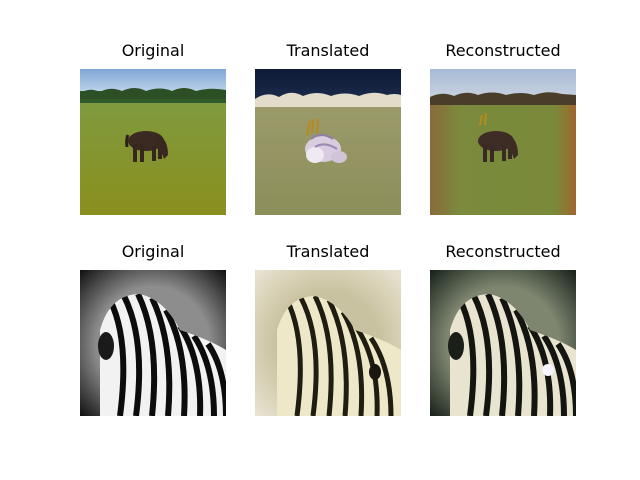 The height and width of the screenshot is (480, 640). What do you see at coordinates (503, 343) in the screenshot?
I see `zebra-reconstructed-image` at bounding box center [503, 343].